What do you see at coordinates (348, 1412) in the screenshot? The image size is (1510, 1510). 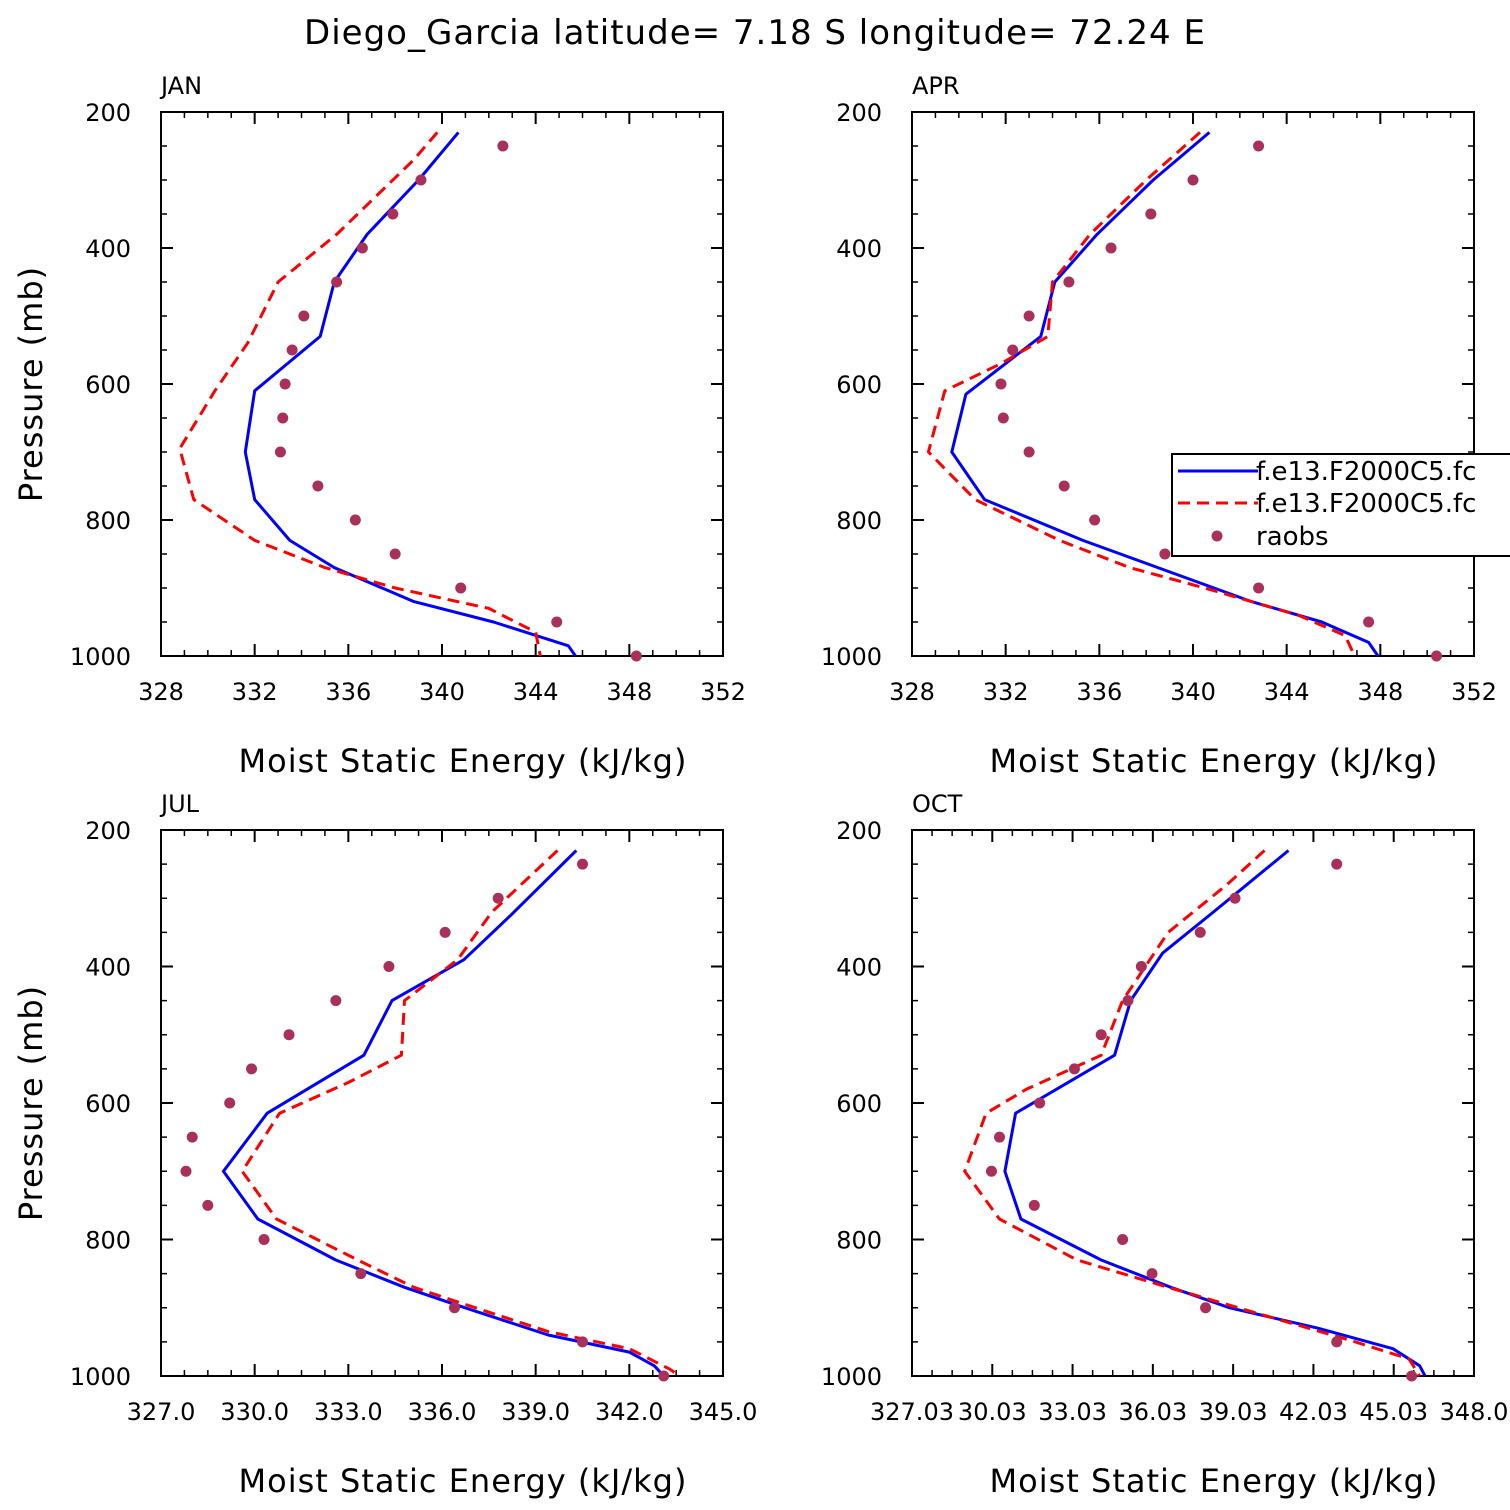 I see `x-tick-label: 333.0` at bounding box center [348, 1412].